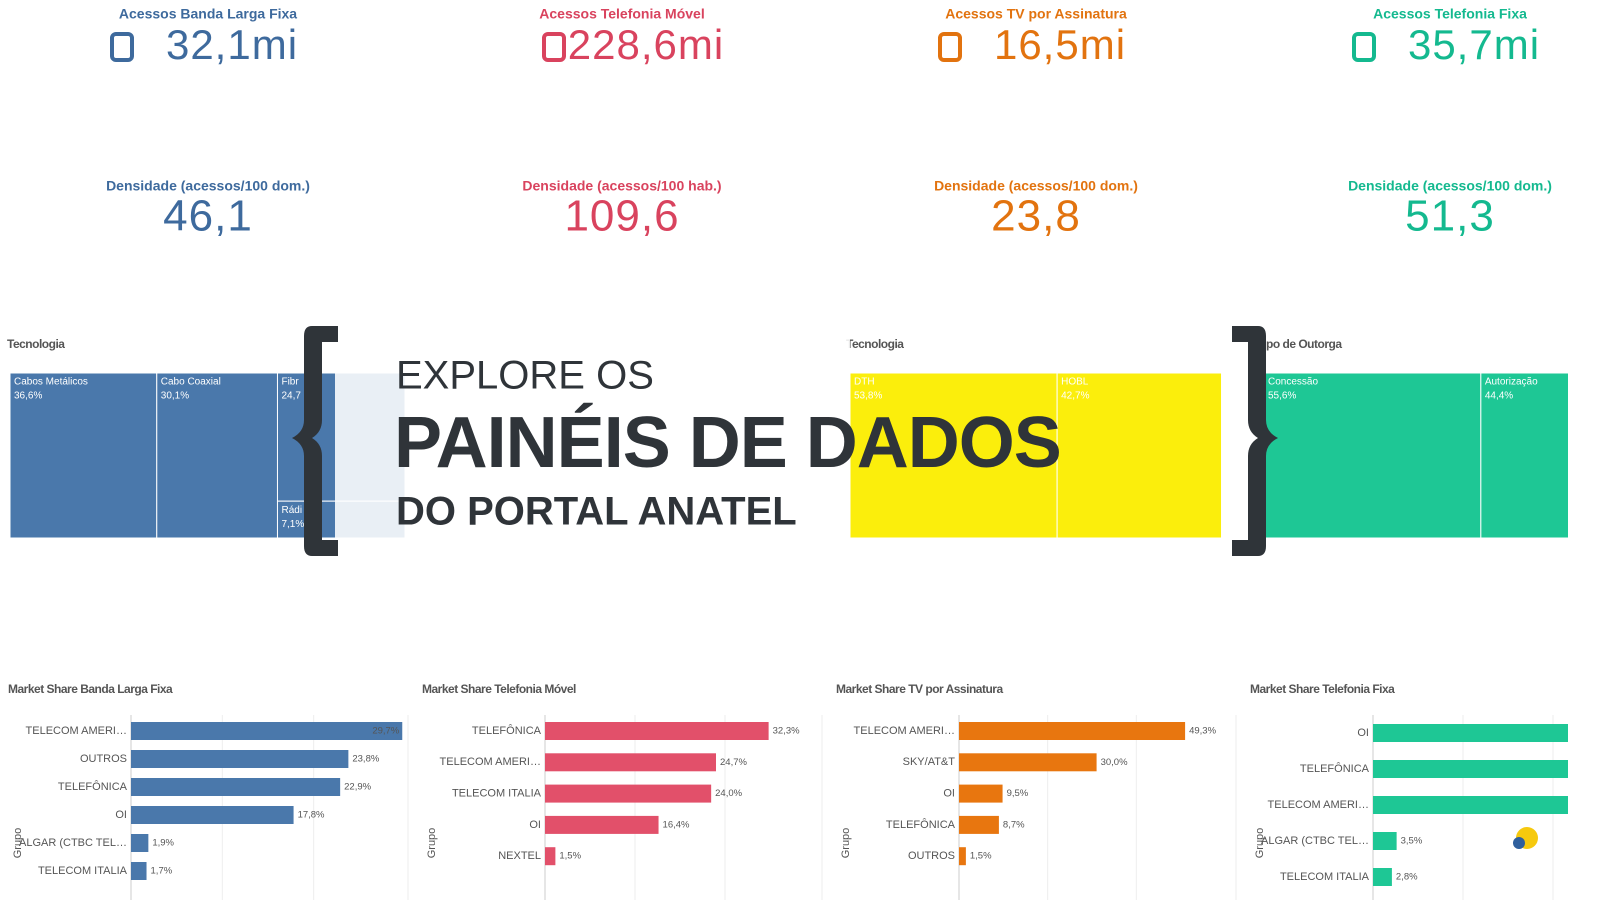  I want to click on category-label: SKY/AT&T, so click(929, 762).